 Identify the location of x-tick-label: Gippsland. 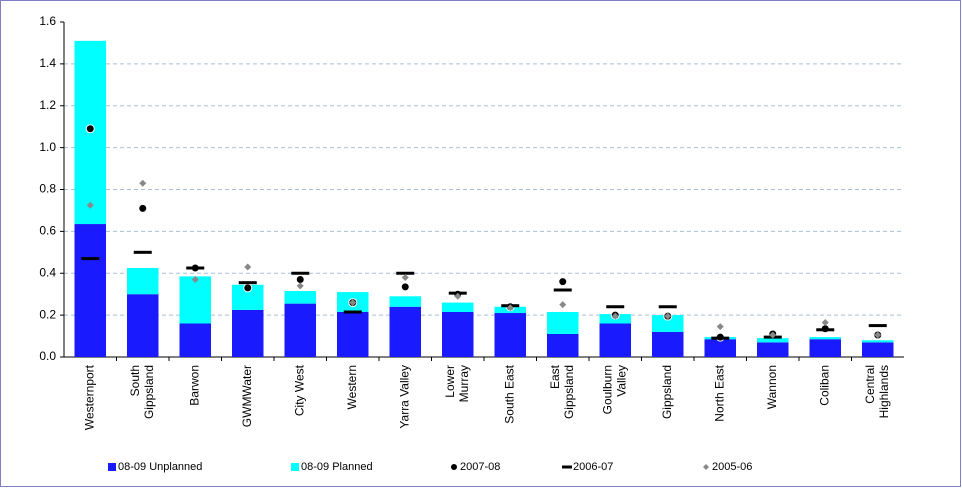
(667, 392).